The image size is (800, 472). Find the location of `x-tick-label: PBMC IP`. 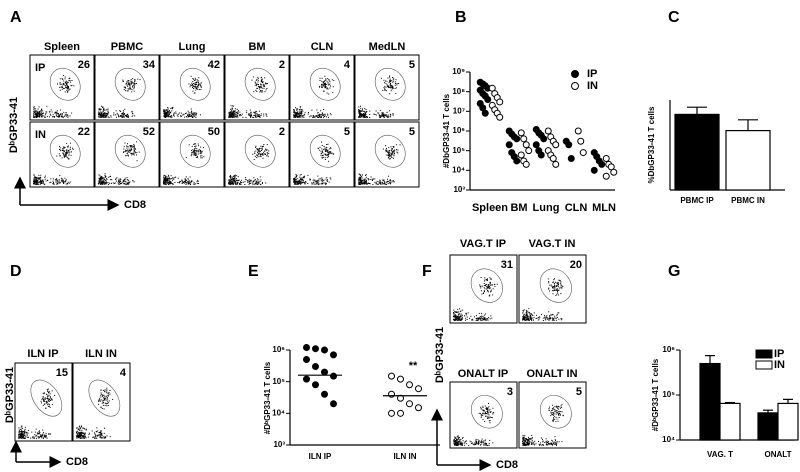

x-tick-label: PBMC IP is located at coordinates (697, 200).